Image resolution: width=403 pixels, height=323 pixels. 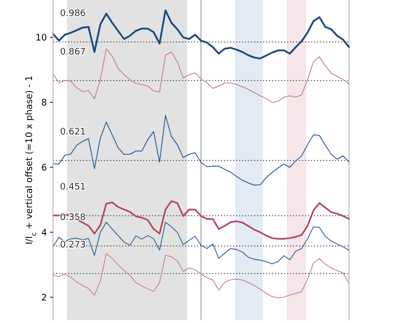 I want to click on y-tick-label: 8, so click(x=44, y=103).